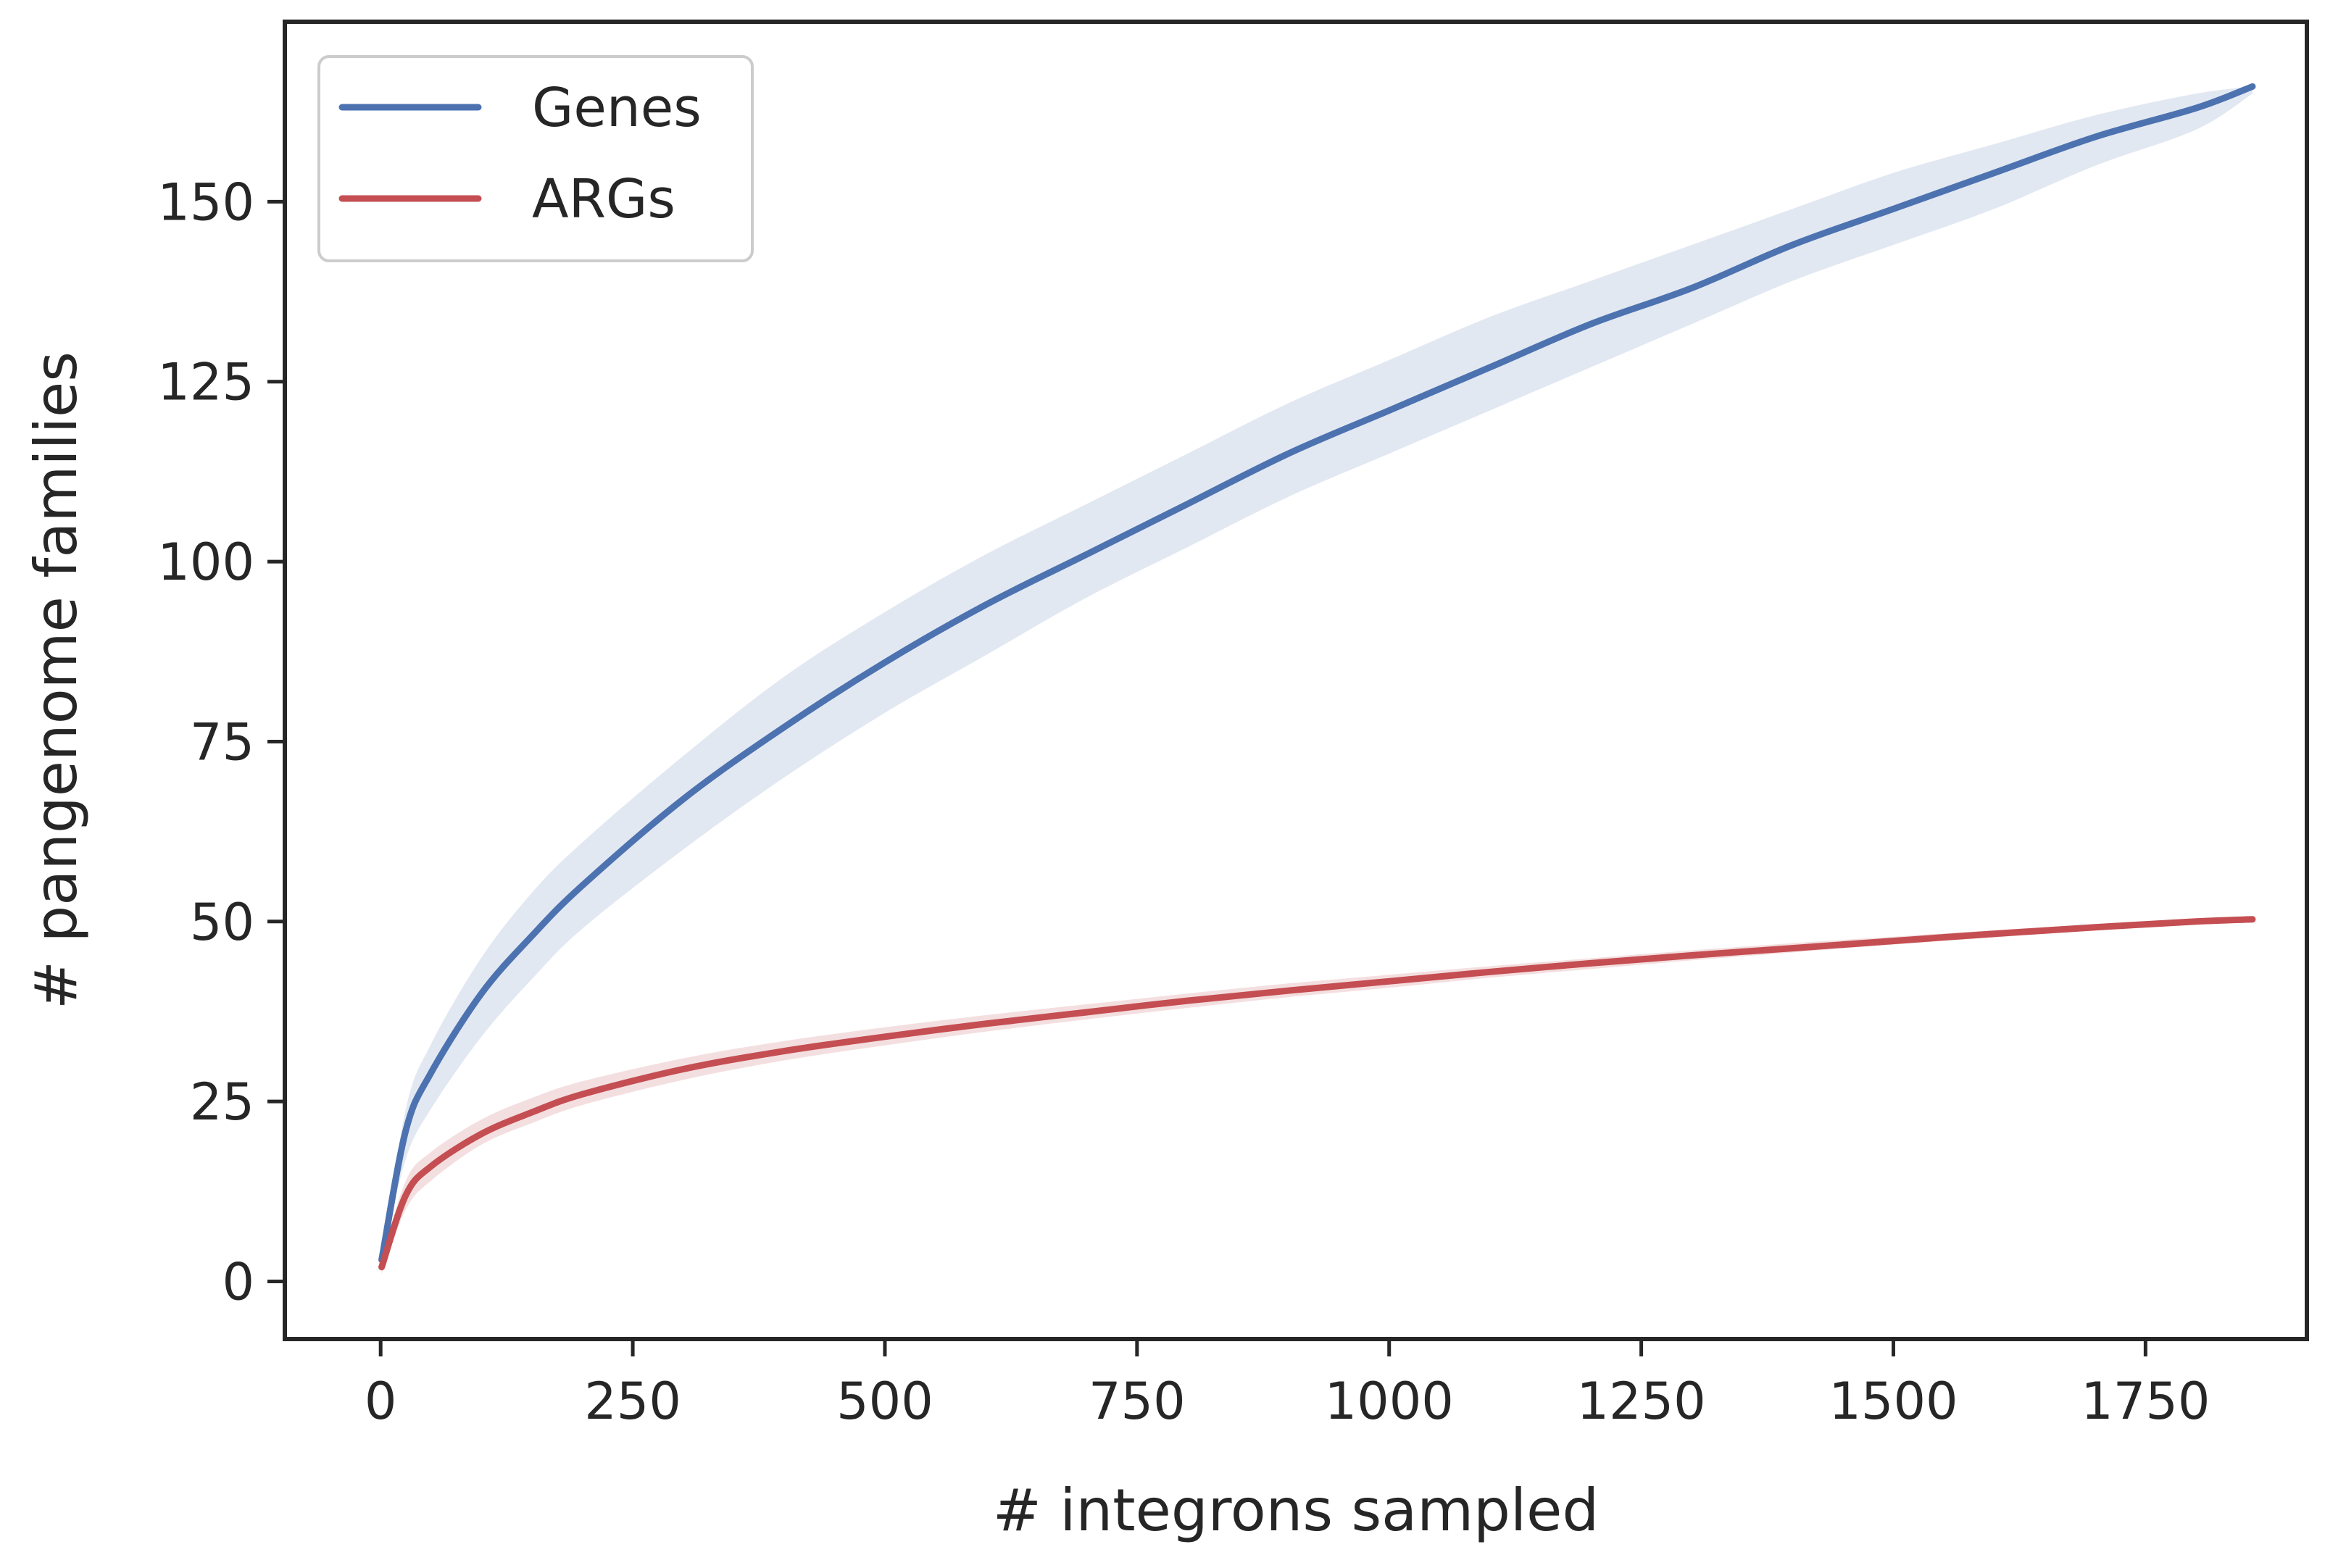  I want to click on x-axis-label: # integrons sampled, so click(1296, 1510).